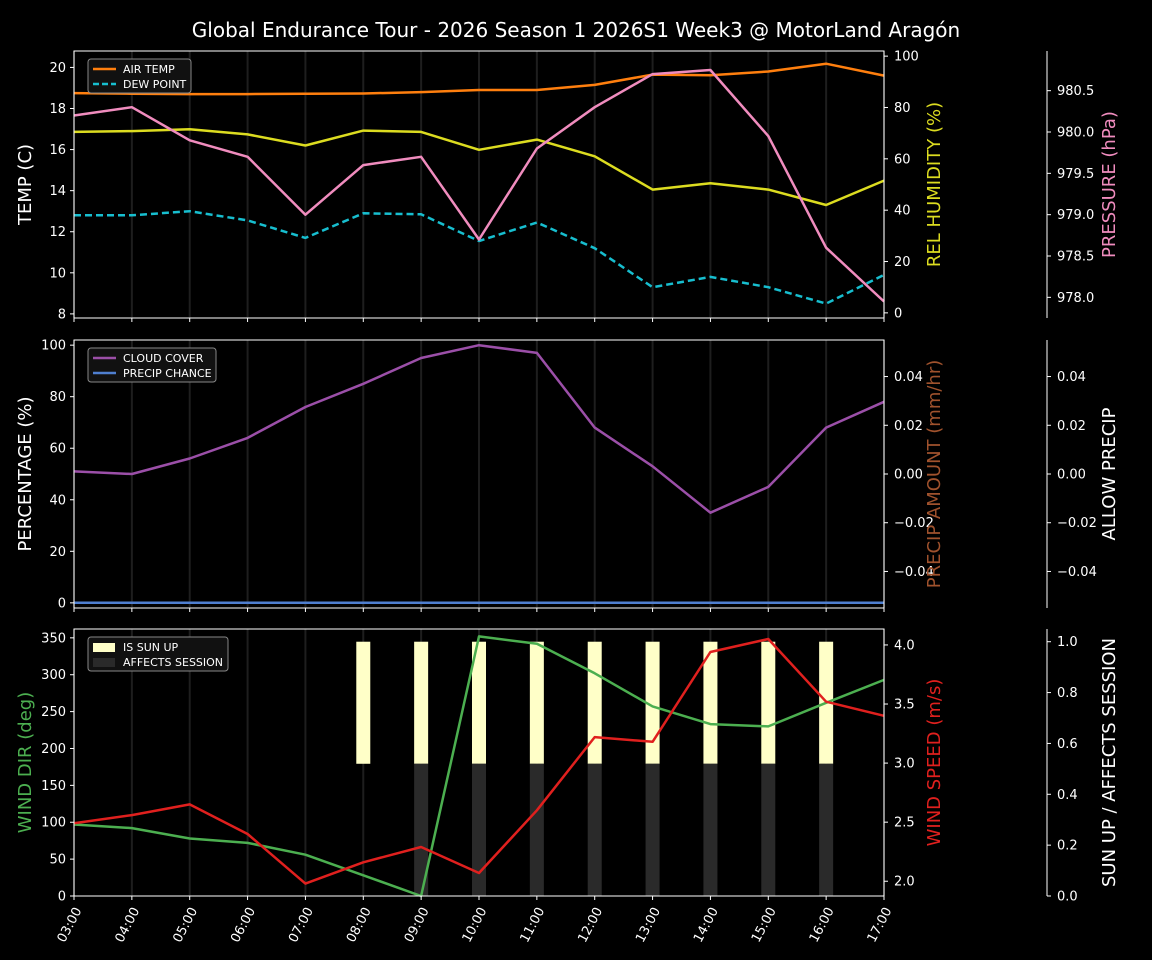  What do you see at coordinates (57, 150) in the screenshot?
I see `left-axis-tick-label: 16` at bounding box center [57, 150].